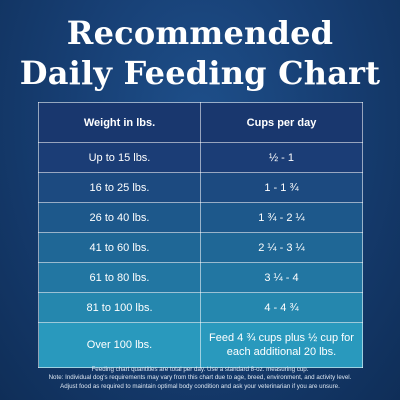  Describe the element at coordinates (281, 277) in the screenshot. I see `cups-cell: 3 ¼ - 4` at that location.